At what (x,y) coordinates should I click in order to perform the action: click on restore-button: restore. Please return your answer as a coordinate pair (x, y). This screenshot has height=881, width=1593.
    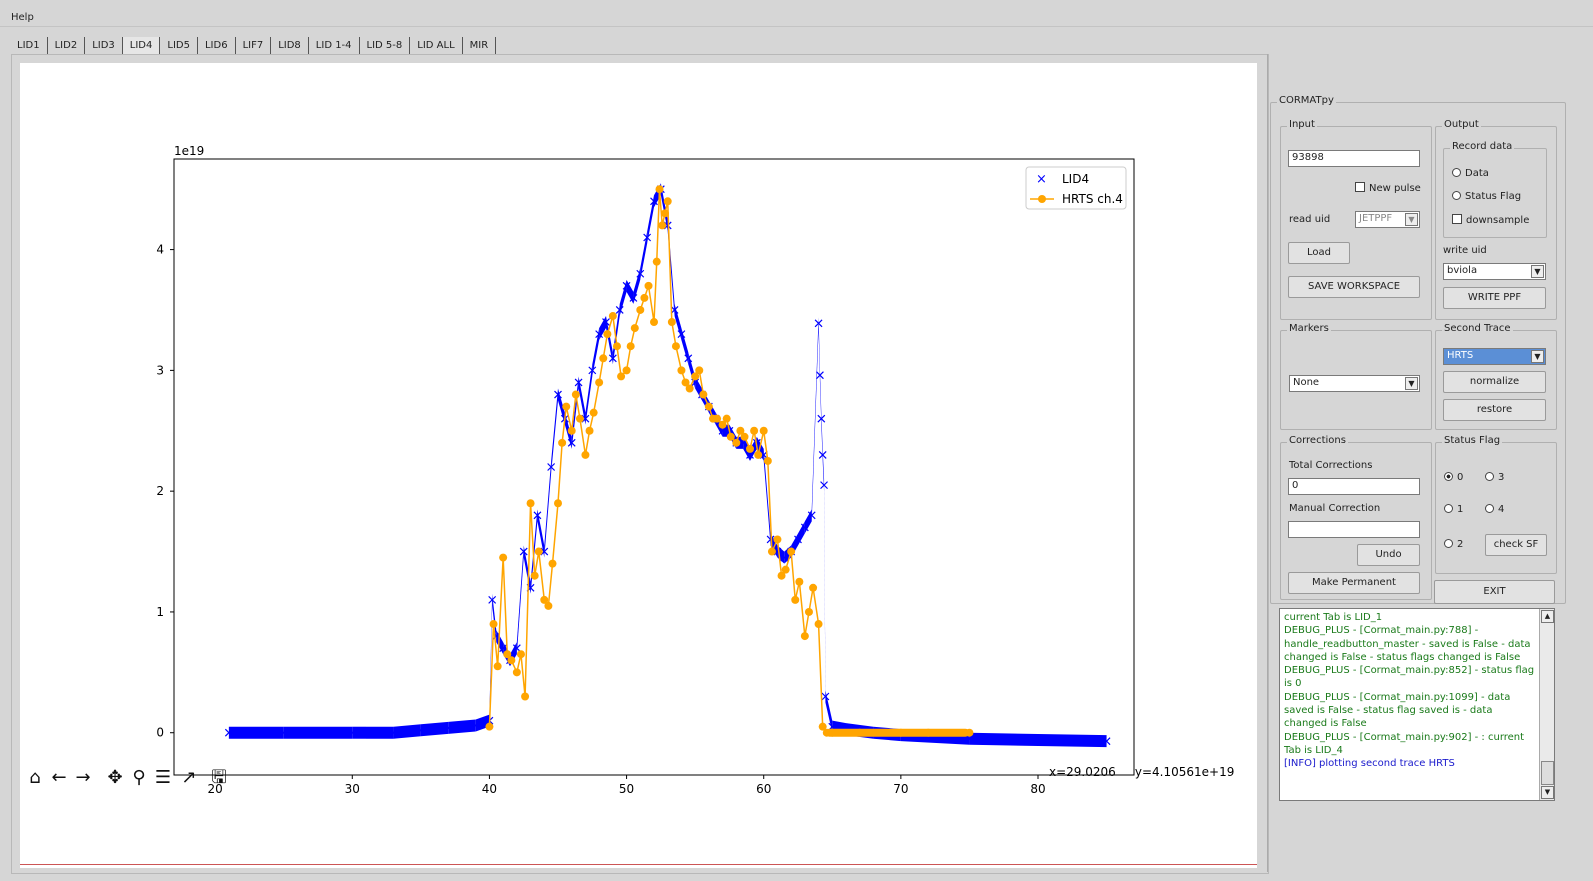
    Looking at the image, I should click on (1494, 410).